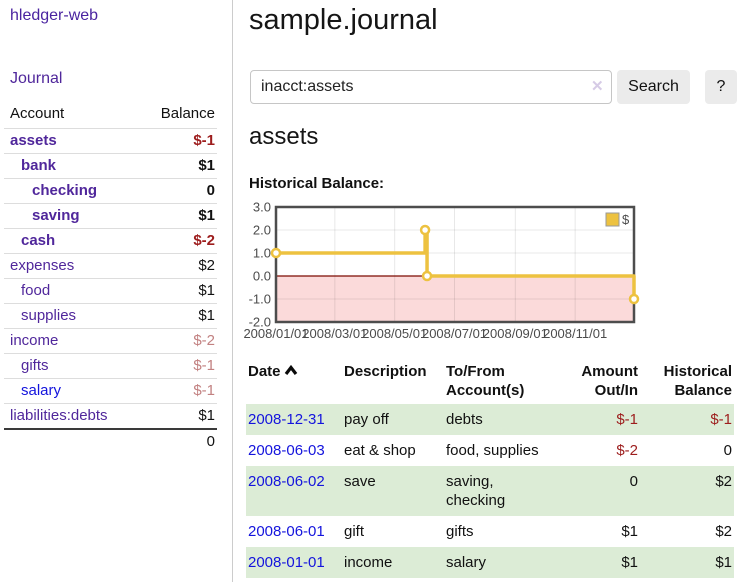  What do you see at coordinates (368, 562) in the screenshot?
I see `transaction-description: income` at bounding box center [368, 562].